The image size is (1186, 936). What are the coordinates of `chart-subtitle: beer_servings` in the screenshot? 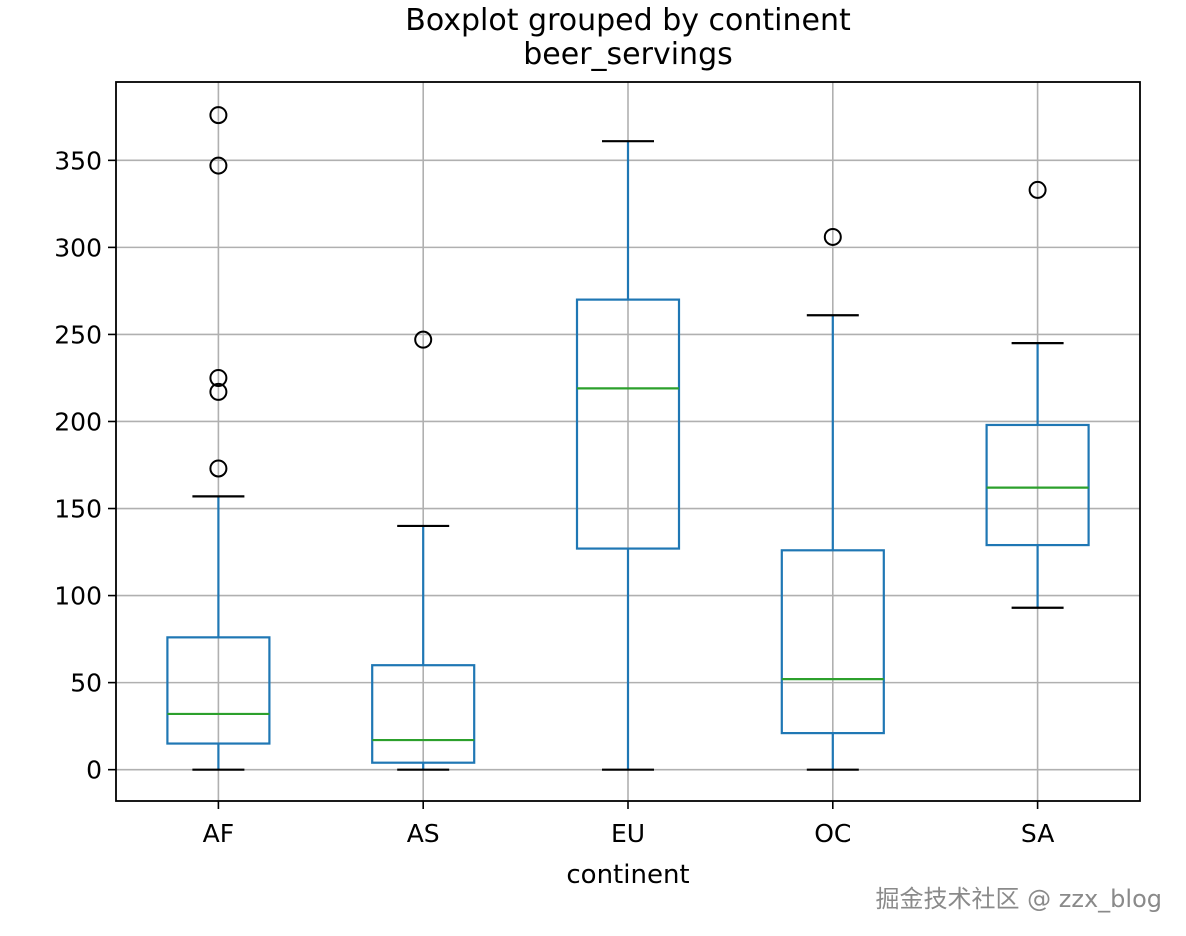 It's located at (628, 54).